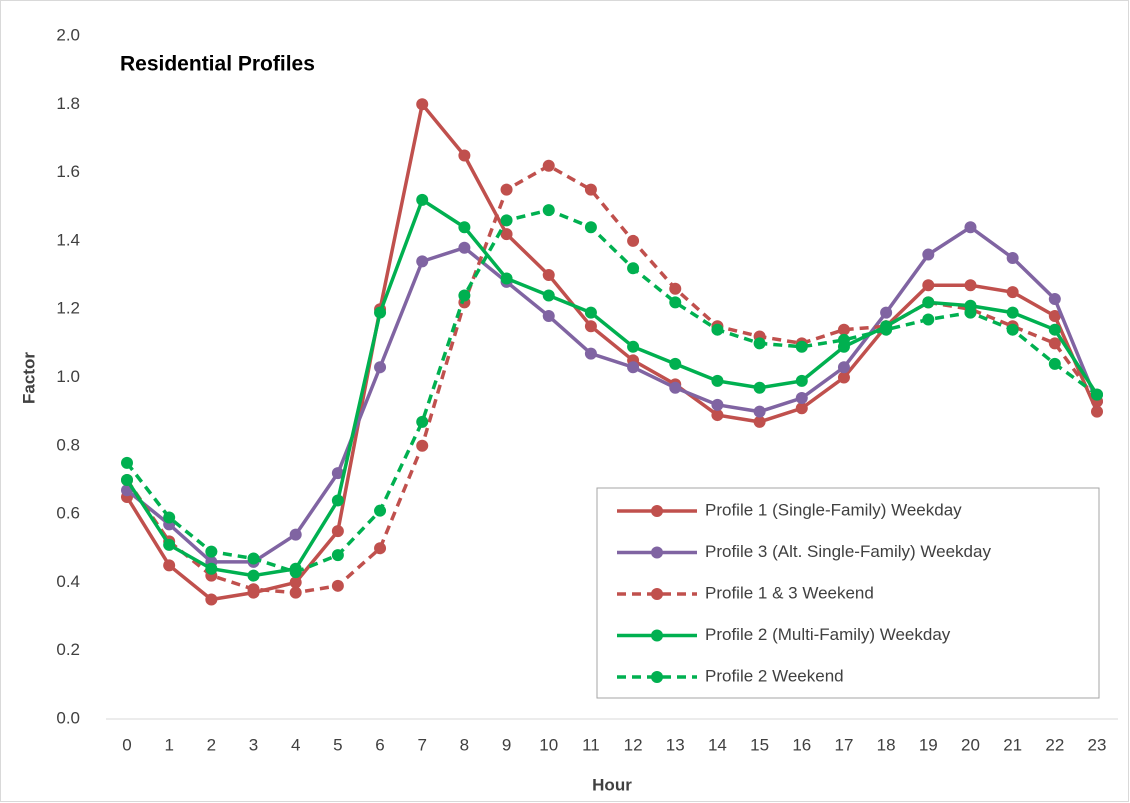  What do you see at coordinates (828, 634) in the screenshot?
I see `legend-label: Profile 2 (Multi-Family) Weekday` at bounding box center [828, 634].